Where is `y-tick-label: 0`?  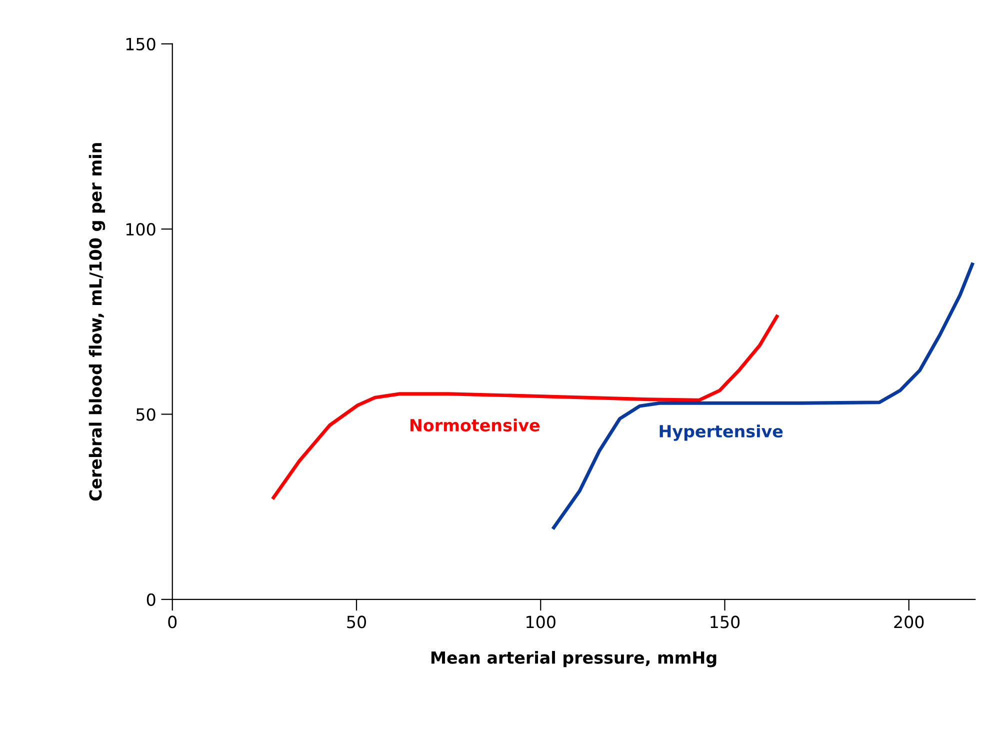 y-tick-label: 0 is located at coordinates (151, 599).